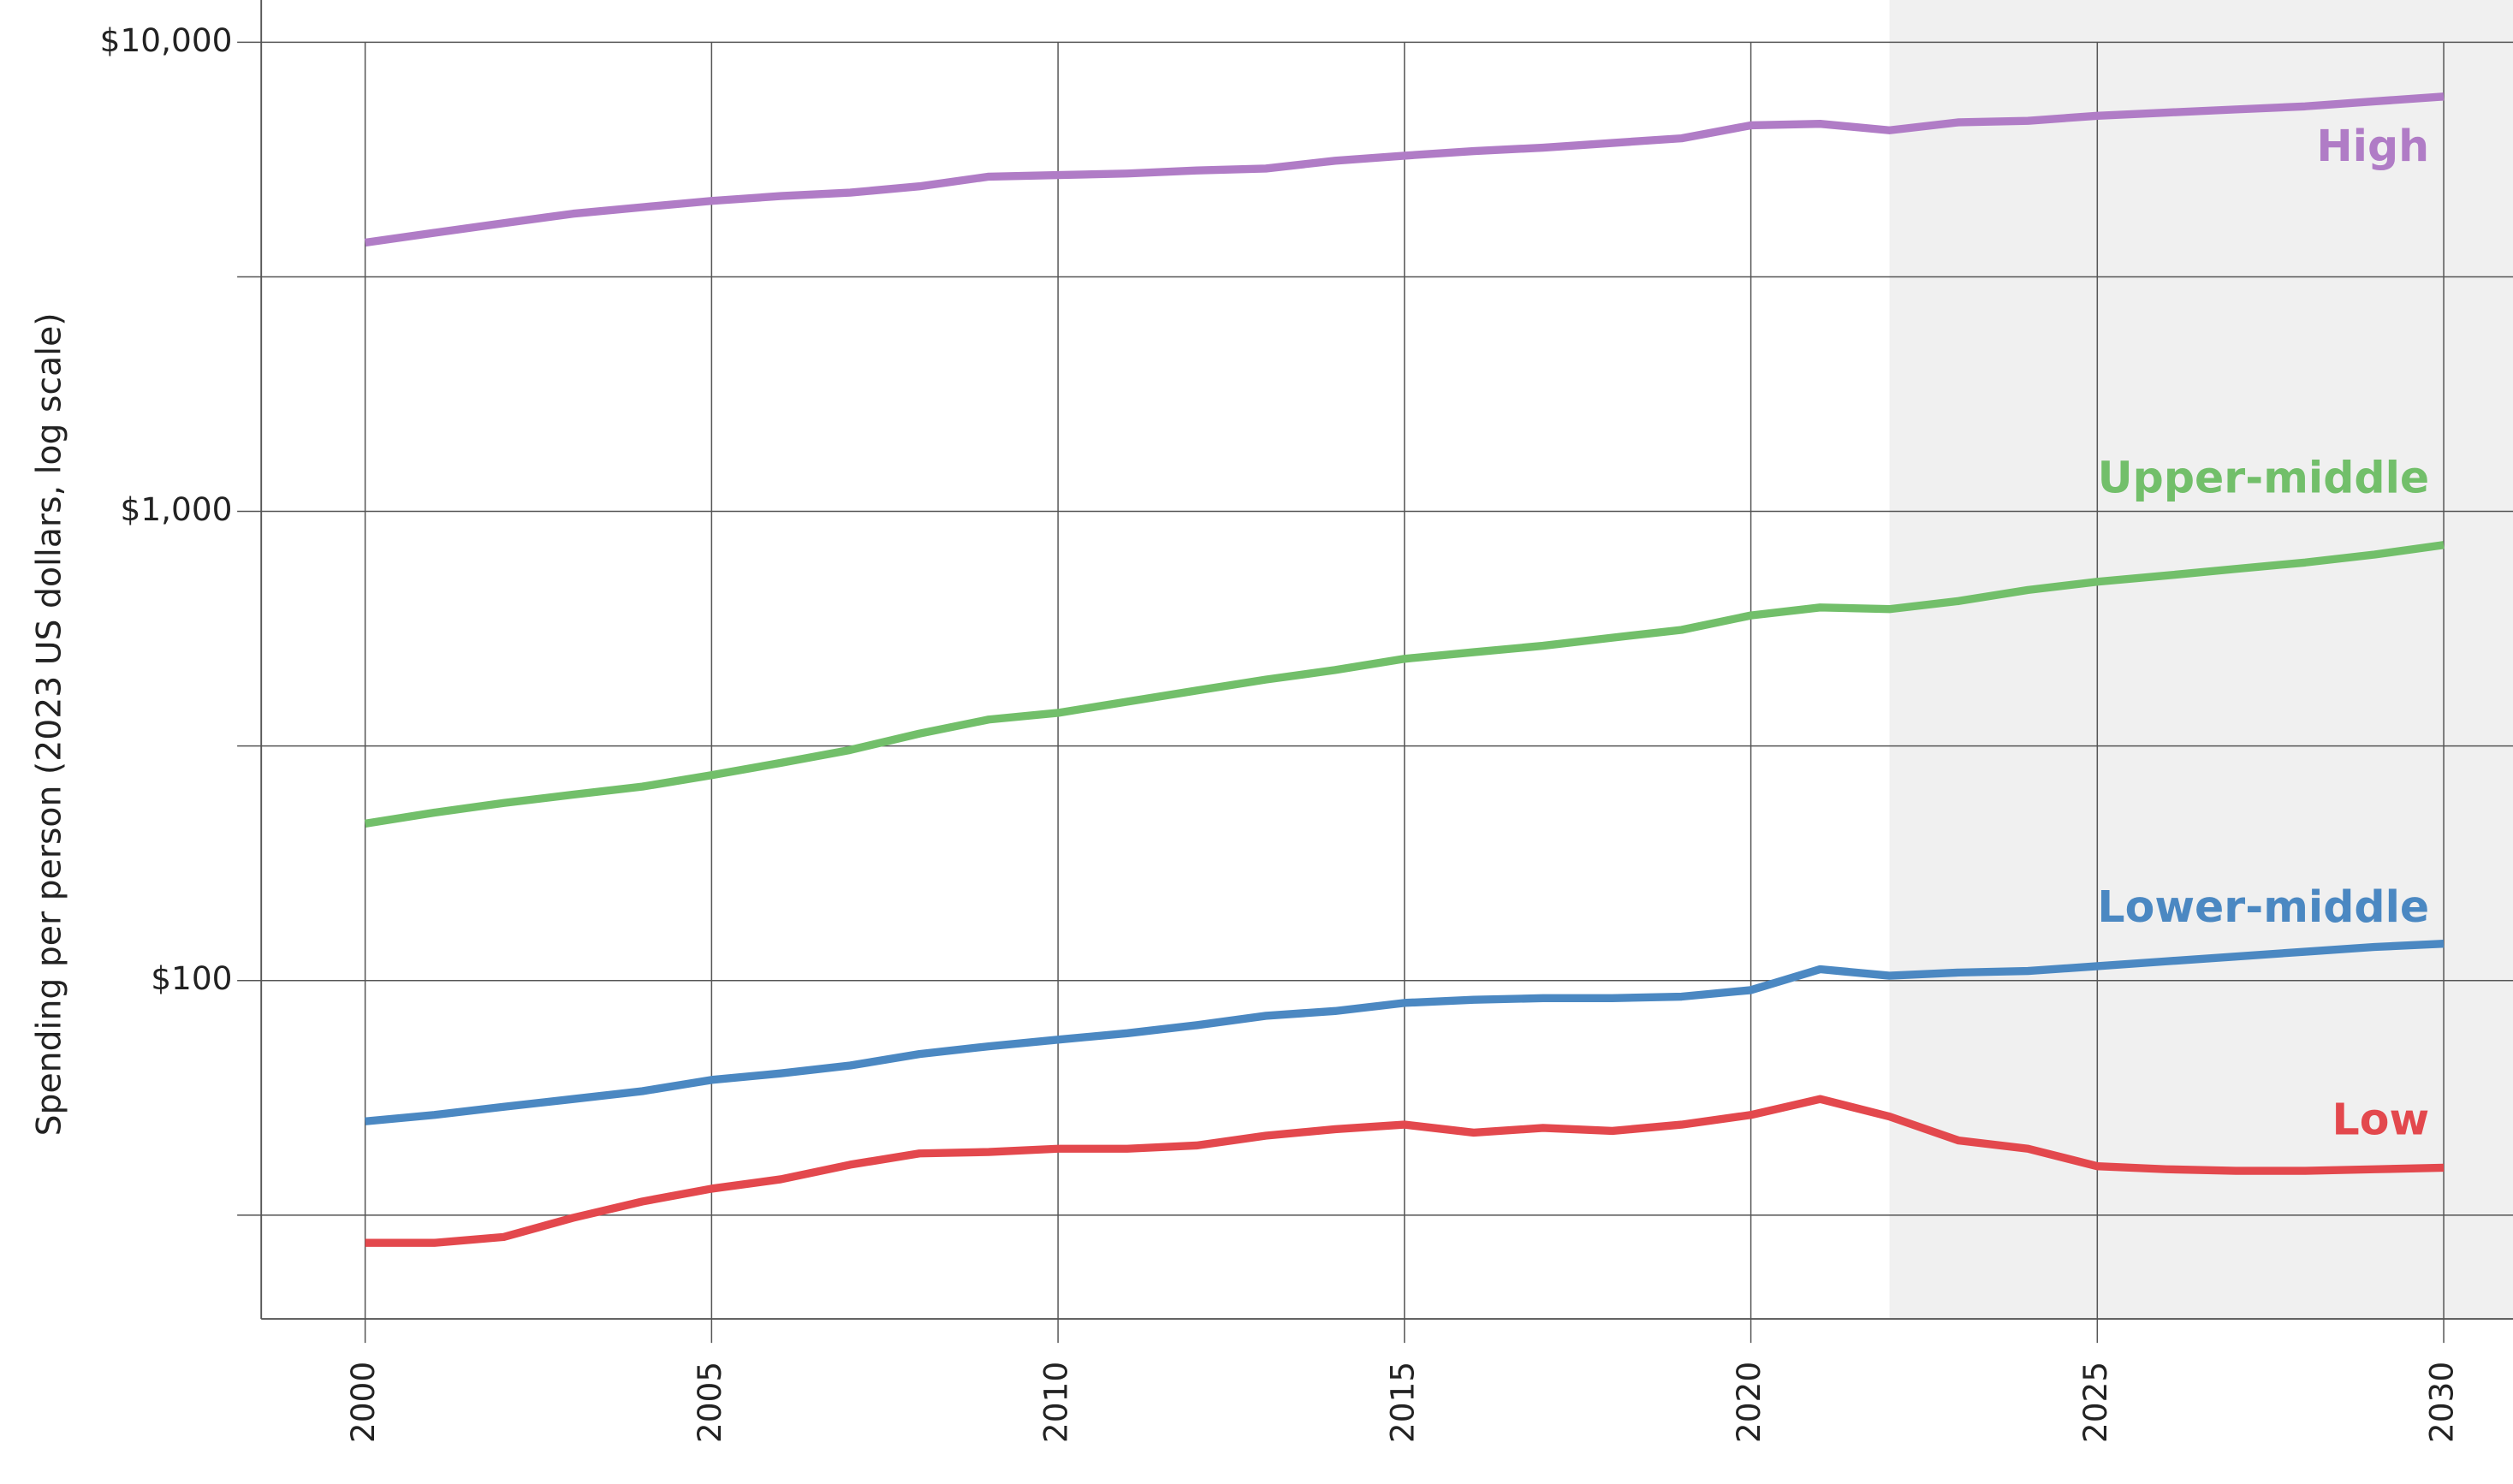 Image resolution: width=2513 pixels, height=1484 pixels. What do you see at coordinates (191, 978) in the screenshot?
I see `y-tick-label: $100` at bounding box center [191, 978].